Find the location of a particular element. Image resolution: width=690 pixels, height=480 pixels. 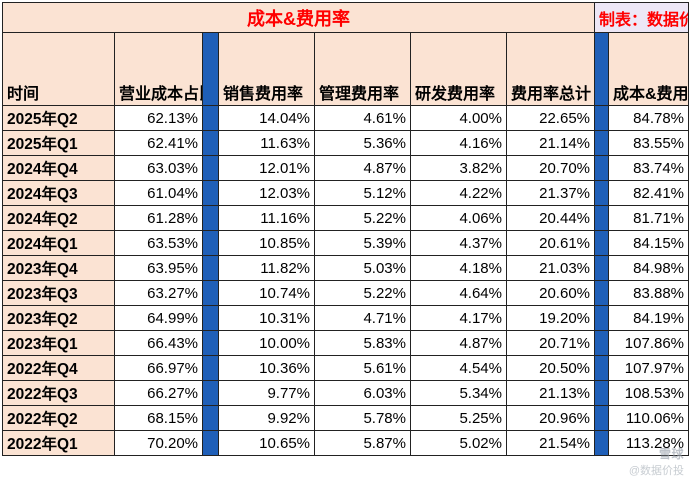

cell-sales-expense: 10.85% is located at coordinates (266, 243).